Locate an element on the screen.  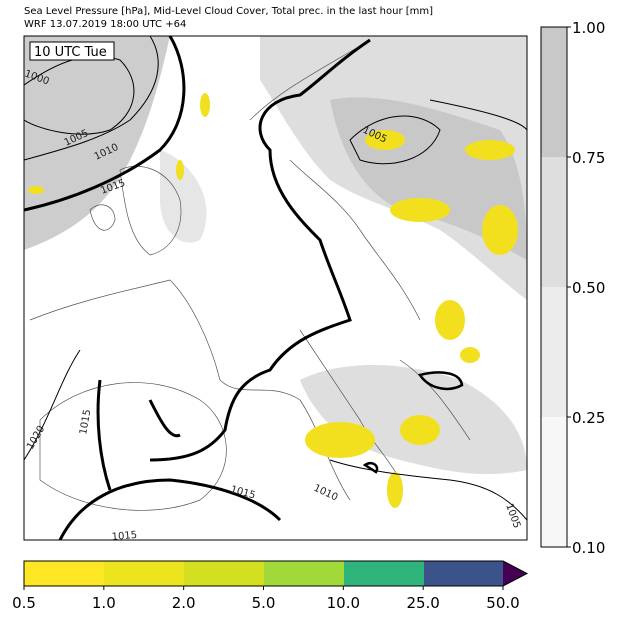
time-label: 10 UTC Tue is located at coordinates (70, 52).